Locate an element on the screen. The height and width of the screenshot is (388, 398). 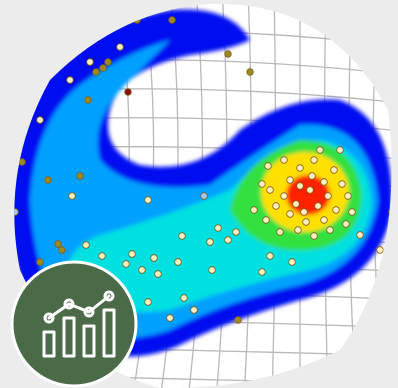
trend-chart-glyph is located at coordinates (79, 324).